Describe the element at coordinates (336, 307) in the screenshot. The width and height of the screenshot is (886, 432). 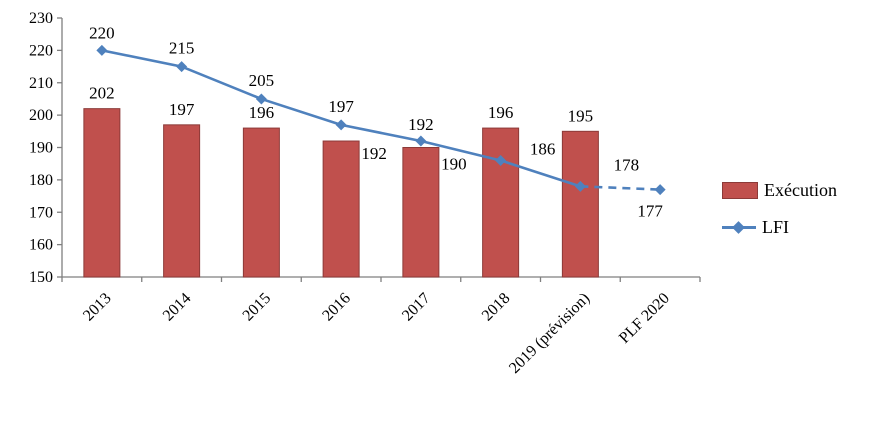
I see `x-category-label: 2016` at that location.